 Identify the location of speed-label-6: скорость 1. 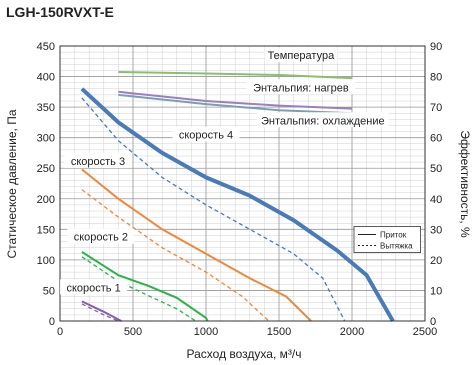
(94, 287).